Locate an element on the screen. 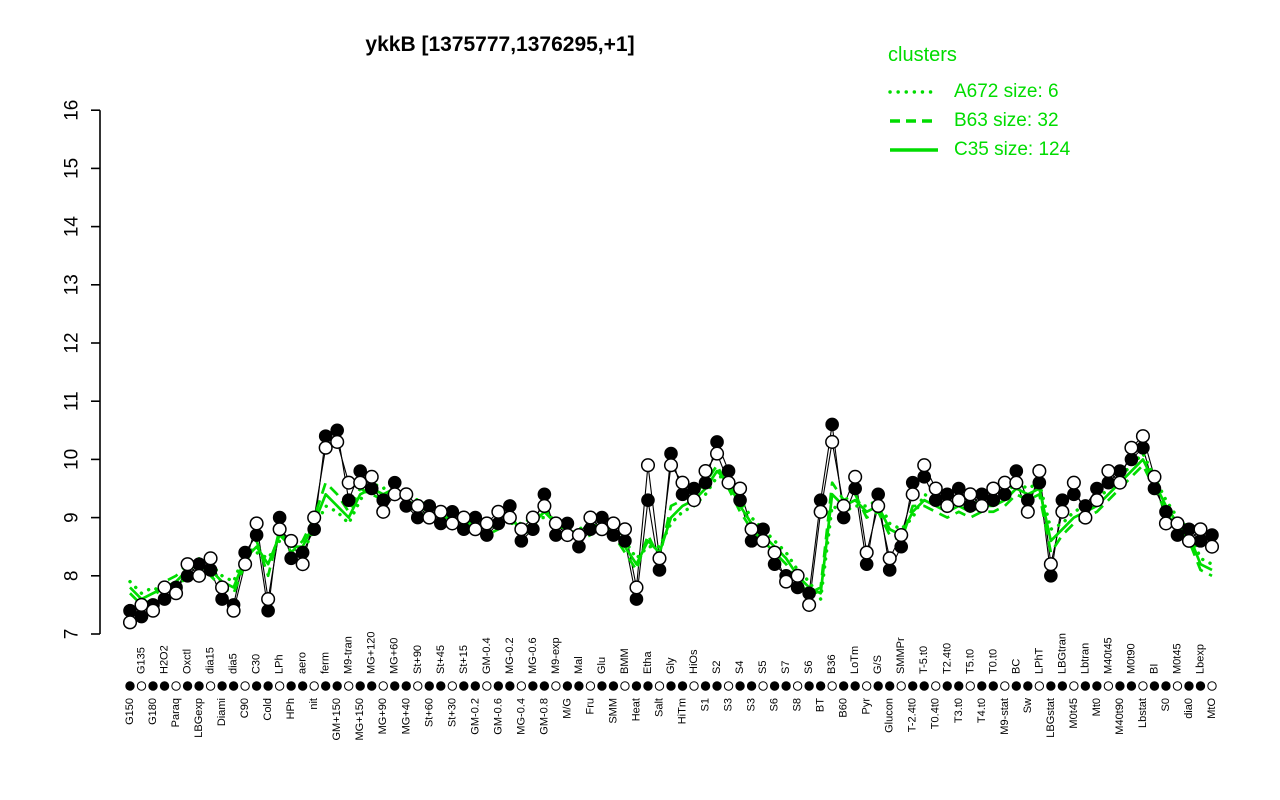 This screenshot has width=1280, height=800. x-label: BT is located at coordinates (821, 705).